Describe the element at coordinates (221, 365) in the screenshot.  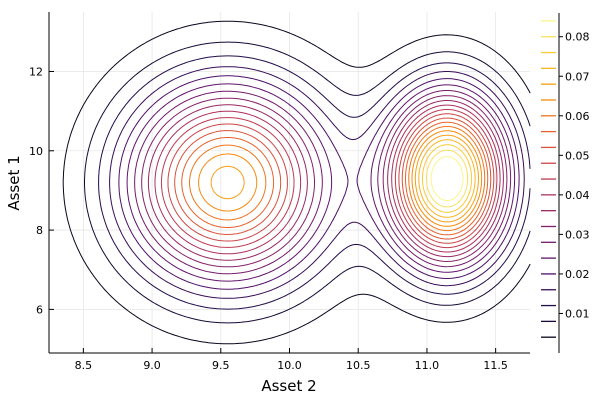
I see `x-tick-label: 9.5` at that location.